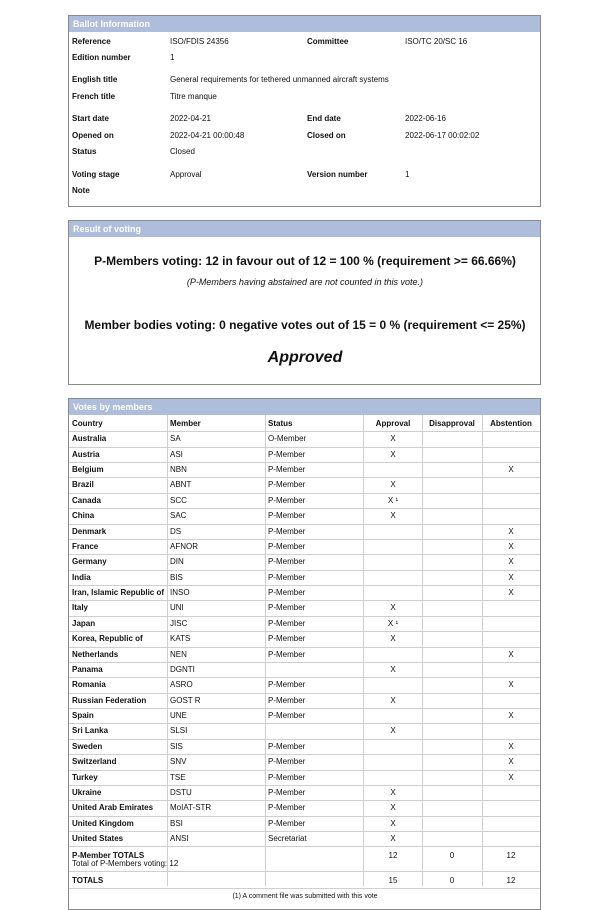  What do you see at coordinates (86, 454) in the screenshot?
I see `cell: Austria` at bounding box center [86, 454].